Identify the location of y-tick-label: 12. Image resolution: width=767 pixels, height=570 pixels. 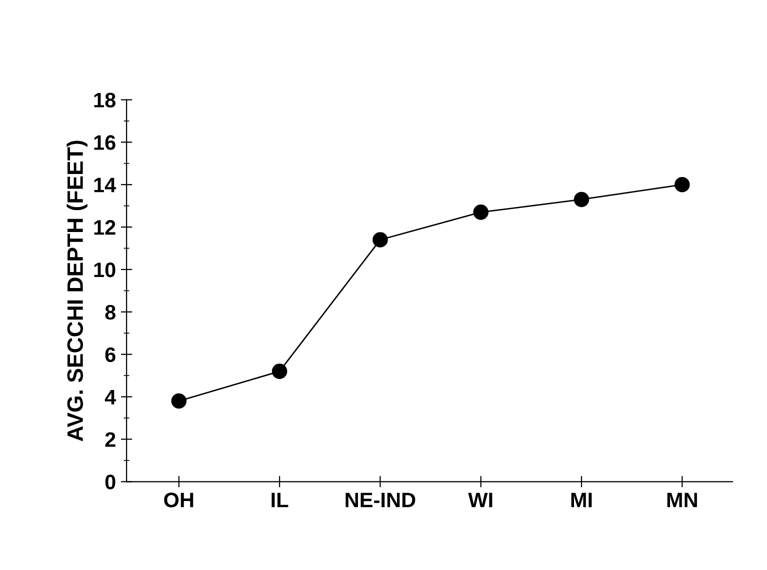
(105, 227).